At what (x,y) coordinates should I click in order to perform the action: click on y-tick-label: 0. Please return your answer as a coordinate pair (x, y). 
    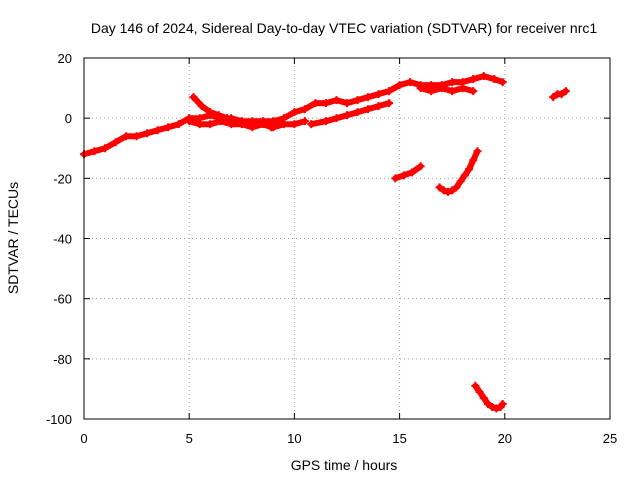
    Looking at the image, I should click on (68, 118).